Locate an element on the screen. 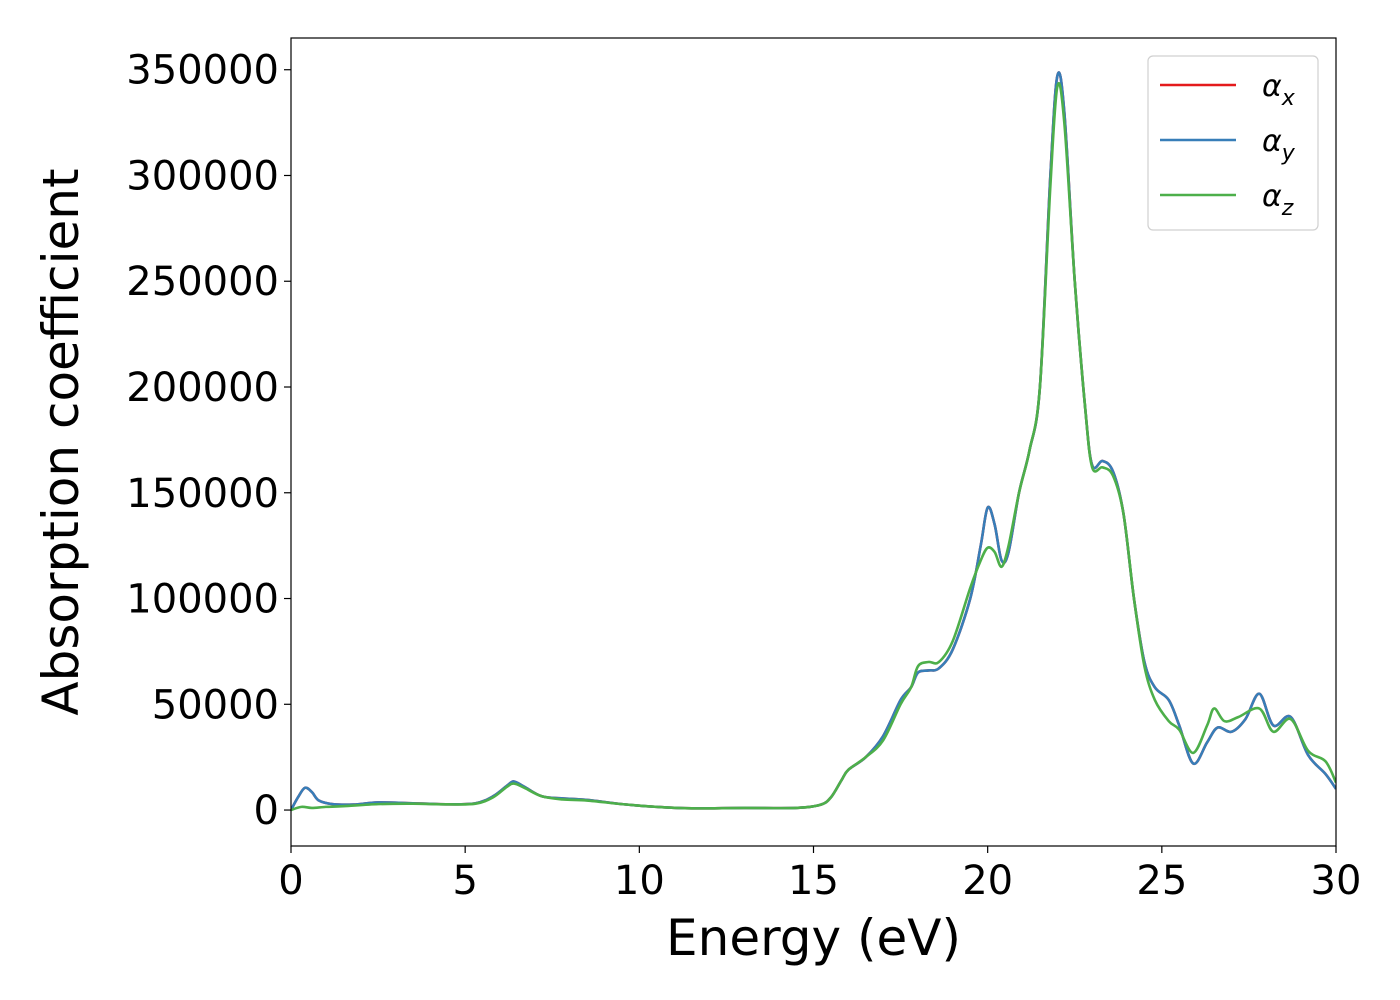 The width and height of the screenshot is (1400, 1000). x-tick-label: 30 is located at coordinates (1336, 881).